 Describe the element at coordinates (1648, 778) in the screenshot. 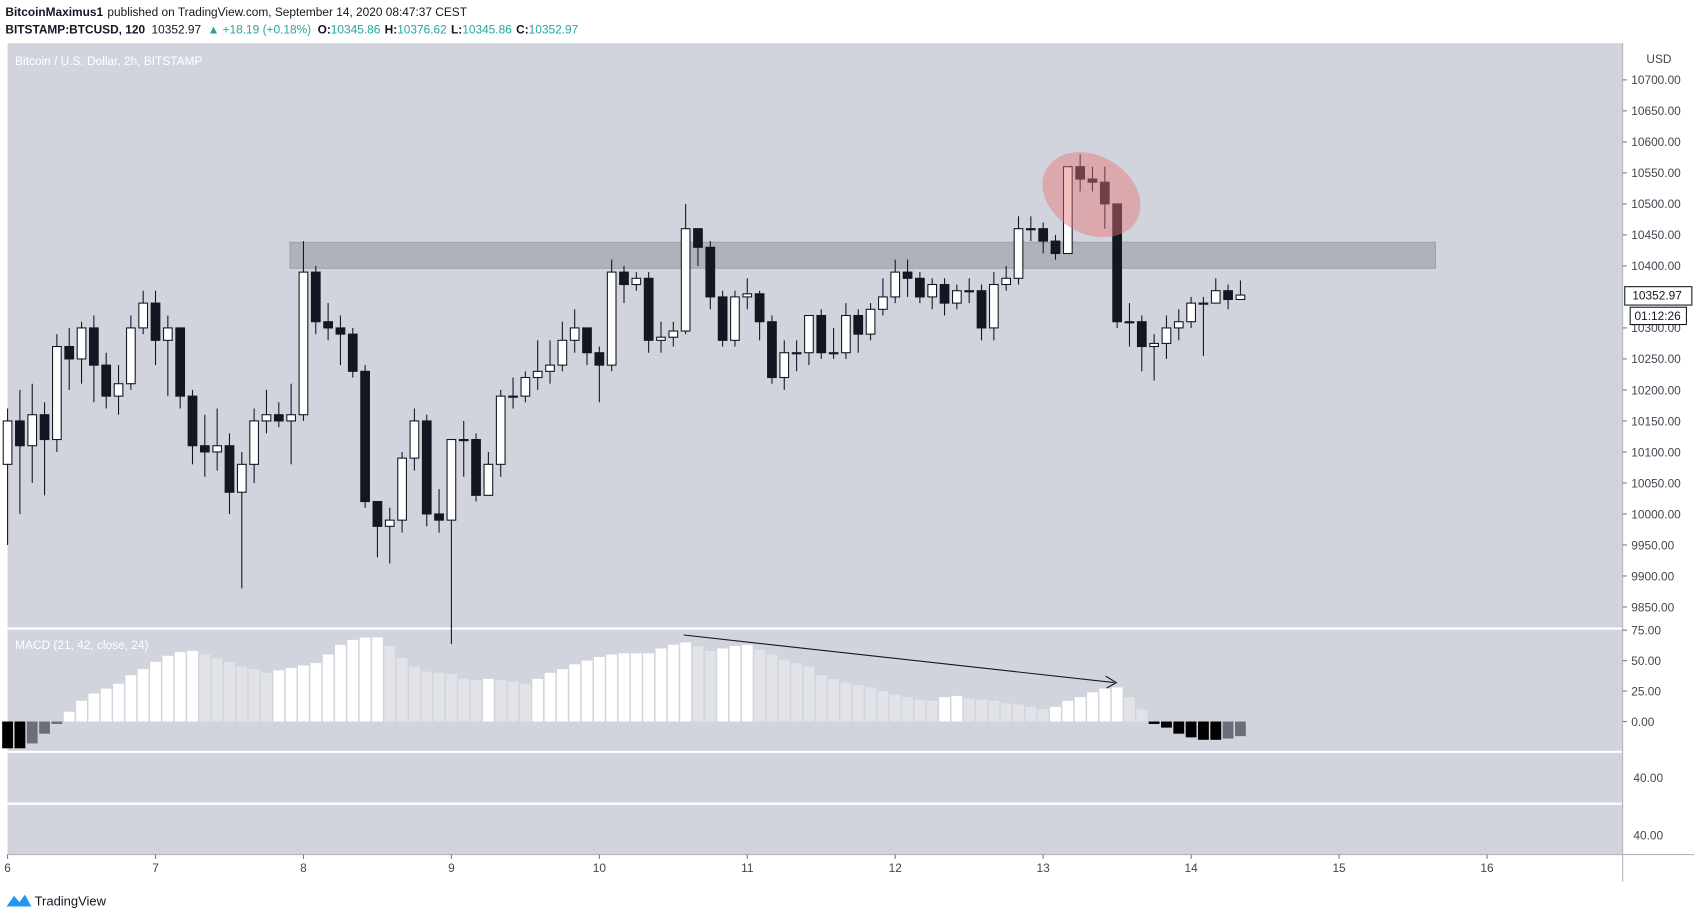

I see `pane-3-label: 40.00` at that location.